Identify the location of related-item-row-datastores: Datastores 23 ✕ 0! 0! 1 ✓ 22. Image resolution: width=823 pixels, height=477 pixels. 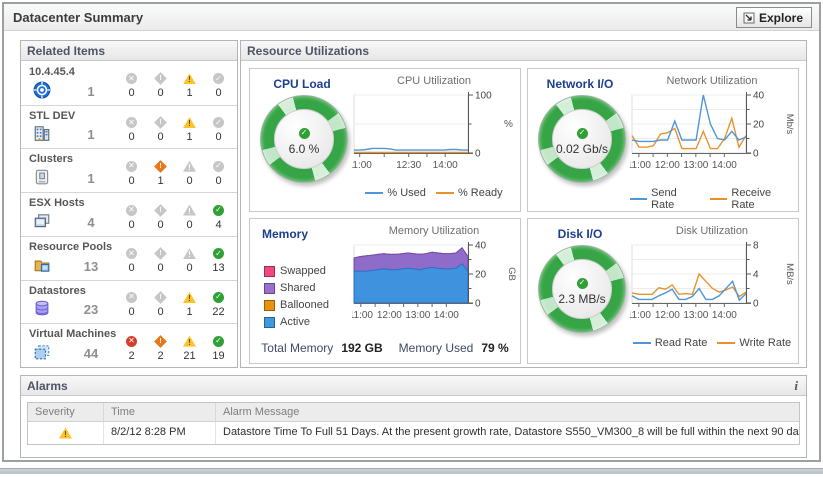
(129, 303).